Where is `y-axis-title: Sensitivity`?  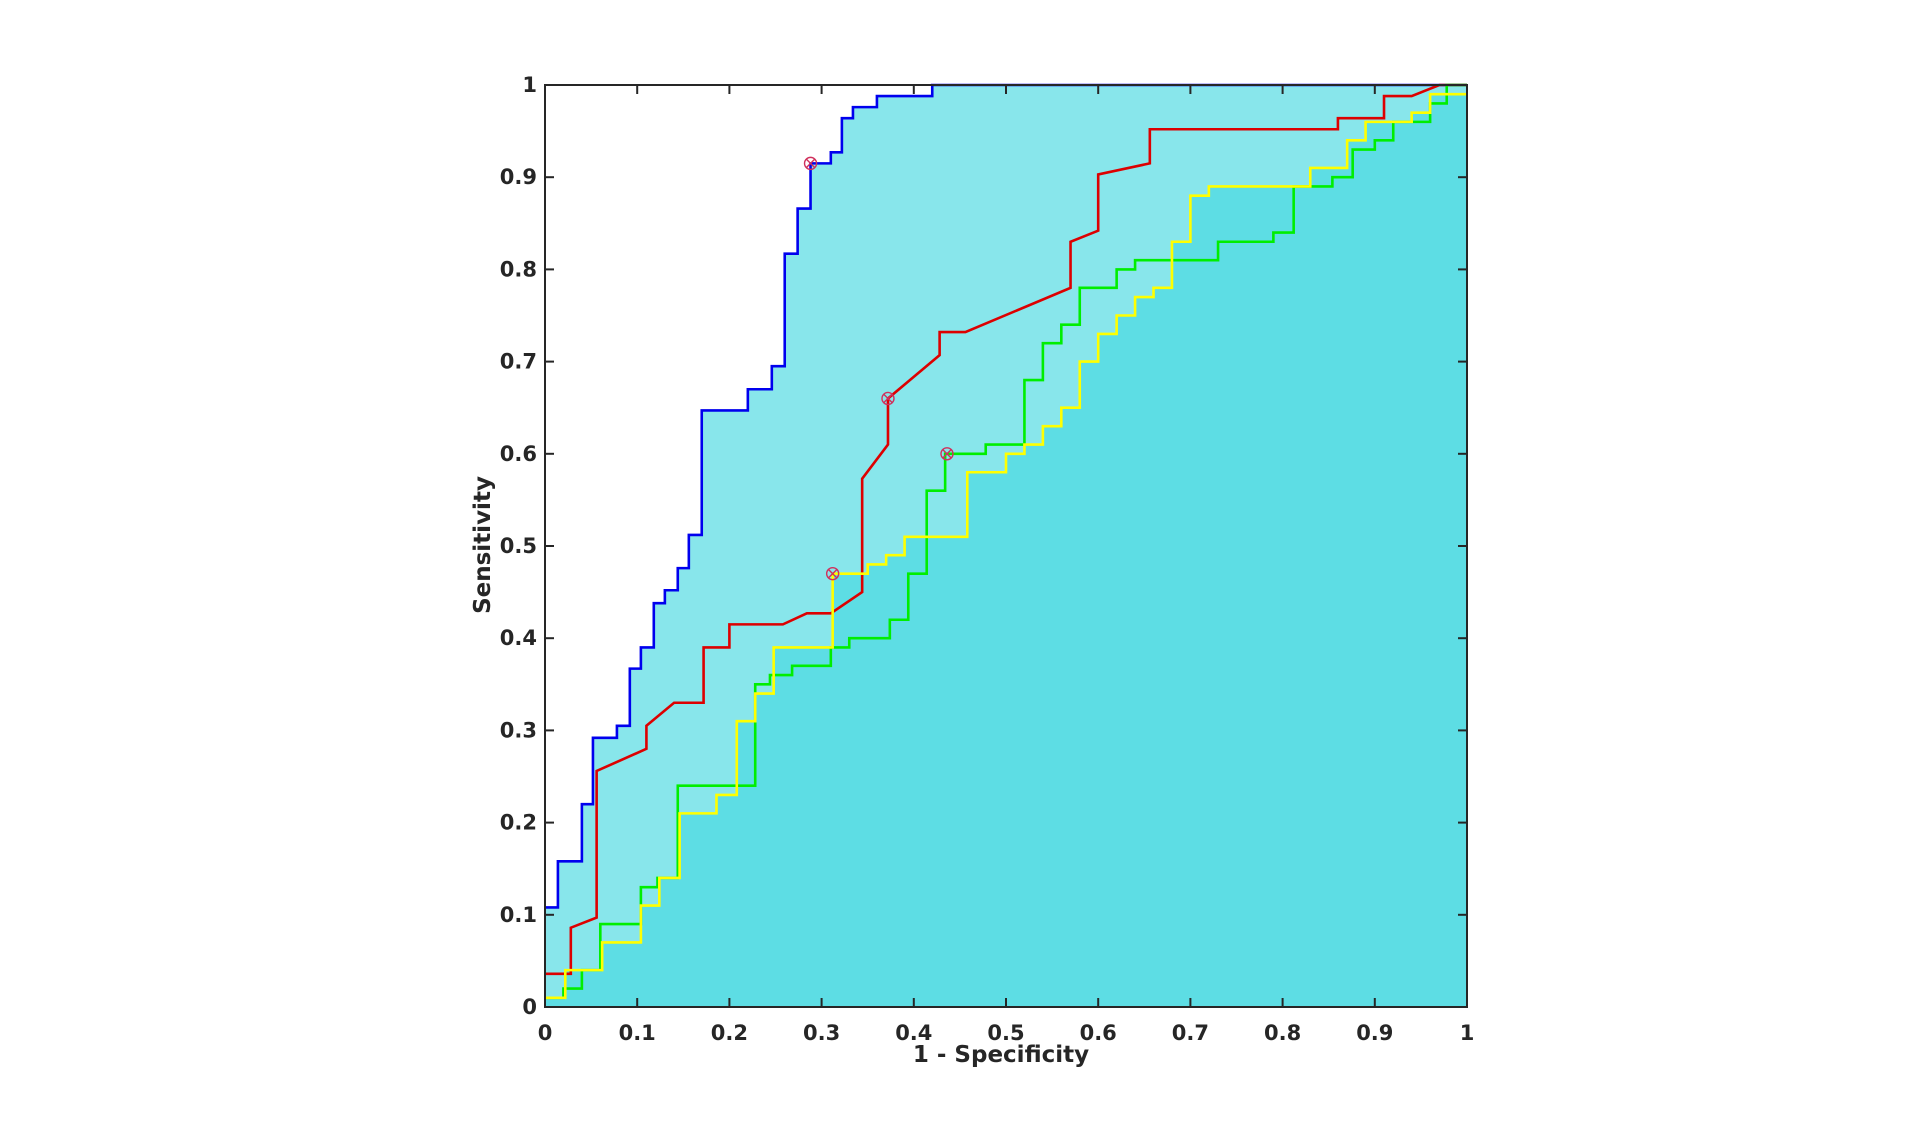 y-axis-title: Sensitivity is located at coordinates (483, 545).